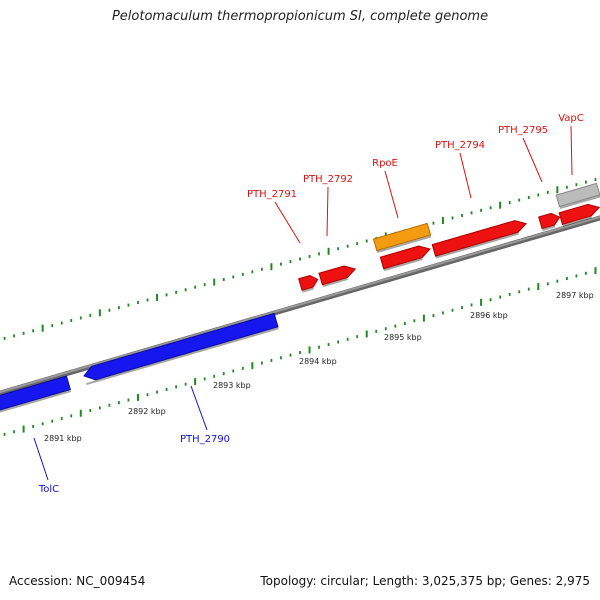 This screenshot has width=600, height=600. I want to click on gene-vapc-grey-shadow, so click(579, 202).